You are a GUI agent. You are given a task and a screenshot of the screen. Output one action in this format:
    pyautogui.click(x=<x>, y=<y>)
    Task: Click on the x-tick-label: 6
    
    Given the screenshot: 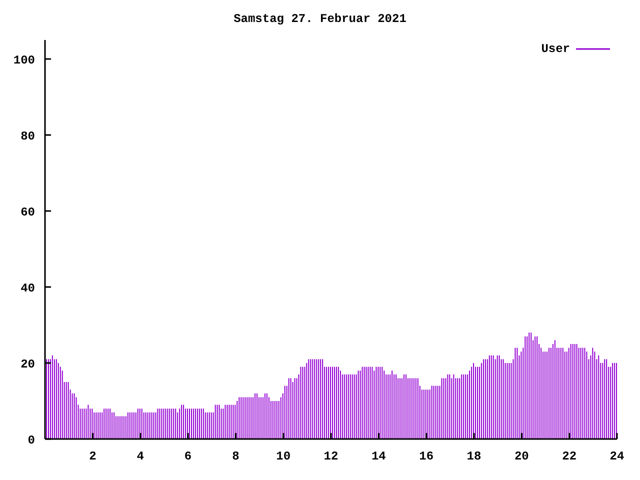 What is the action you would take?
    pyautogui.click(x=188, y=457)
    